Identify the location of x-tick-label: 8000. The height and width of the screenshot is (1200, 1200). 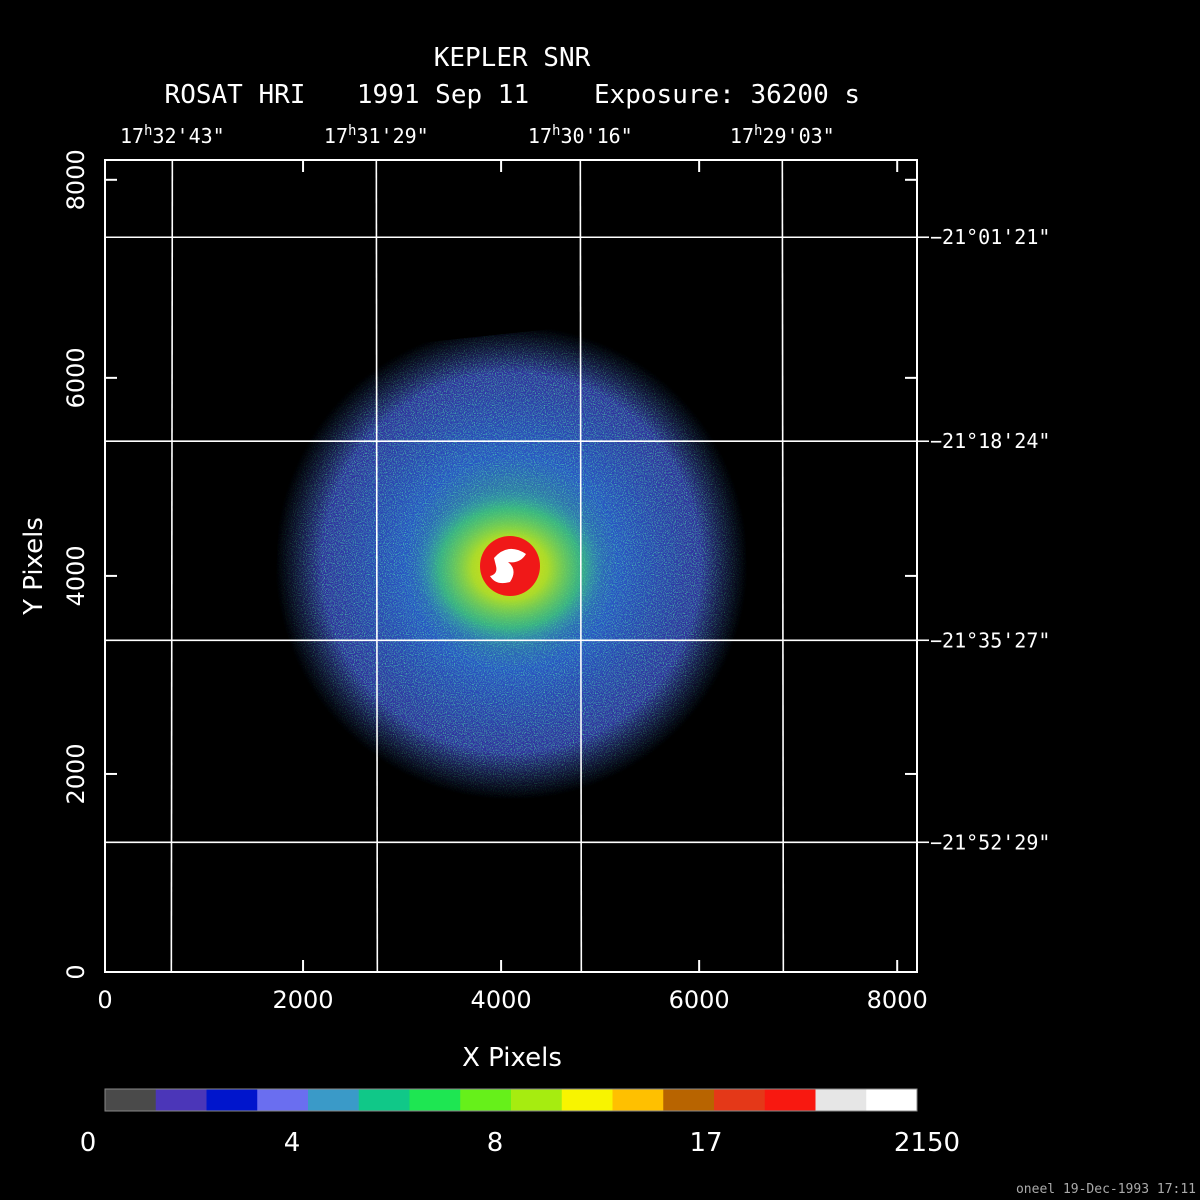
(897, 1000).